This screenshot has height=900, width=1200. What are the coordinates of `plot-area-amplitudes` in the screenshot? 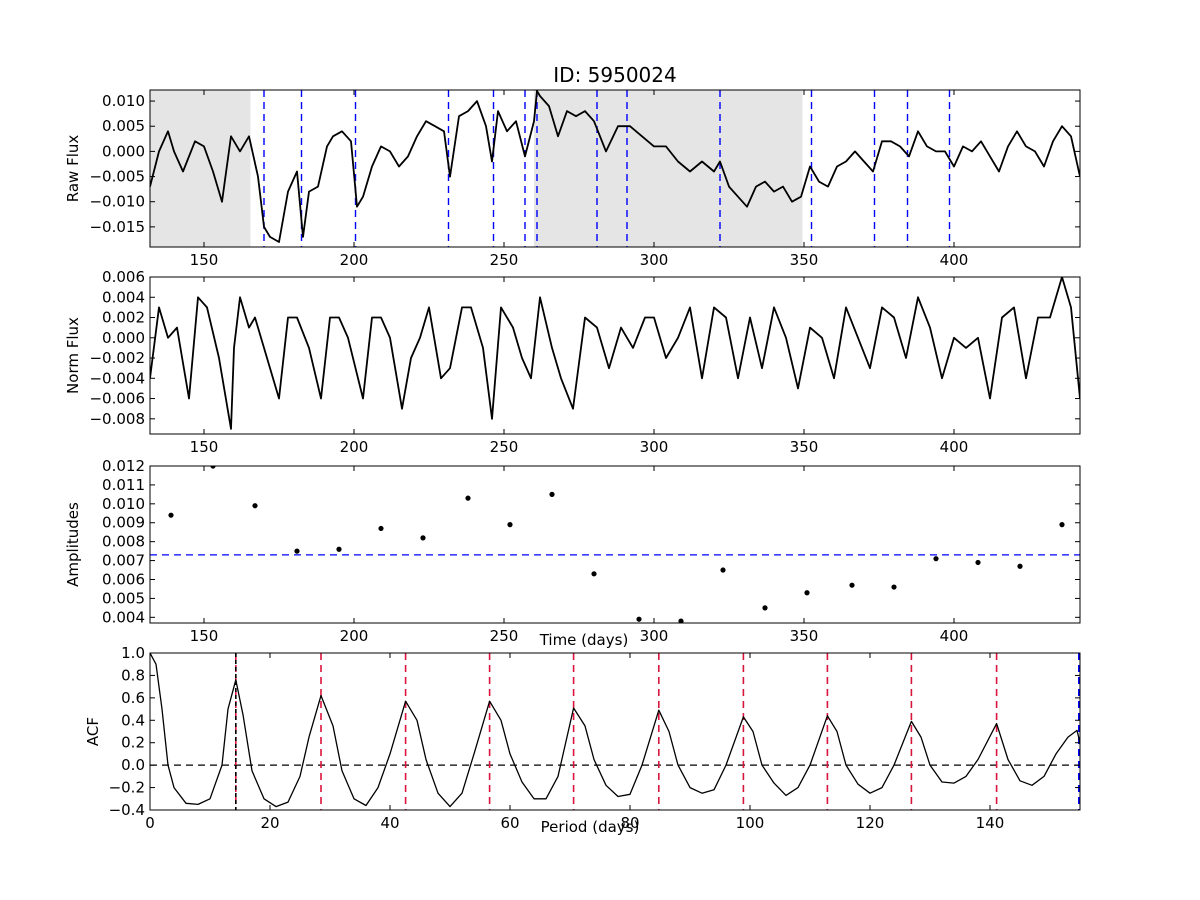 It's located at (615, 544).